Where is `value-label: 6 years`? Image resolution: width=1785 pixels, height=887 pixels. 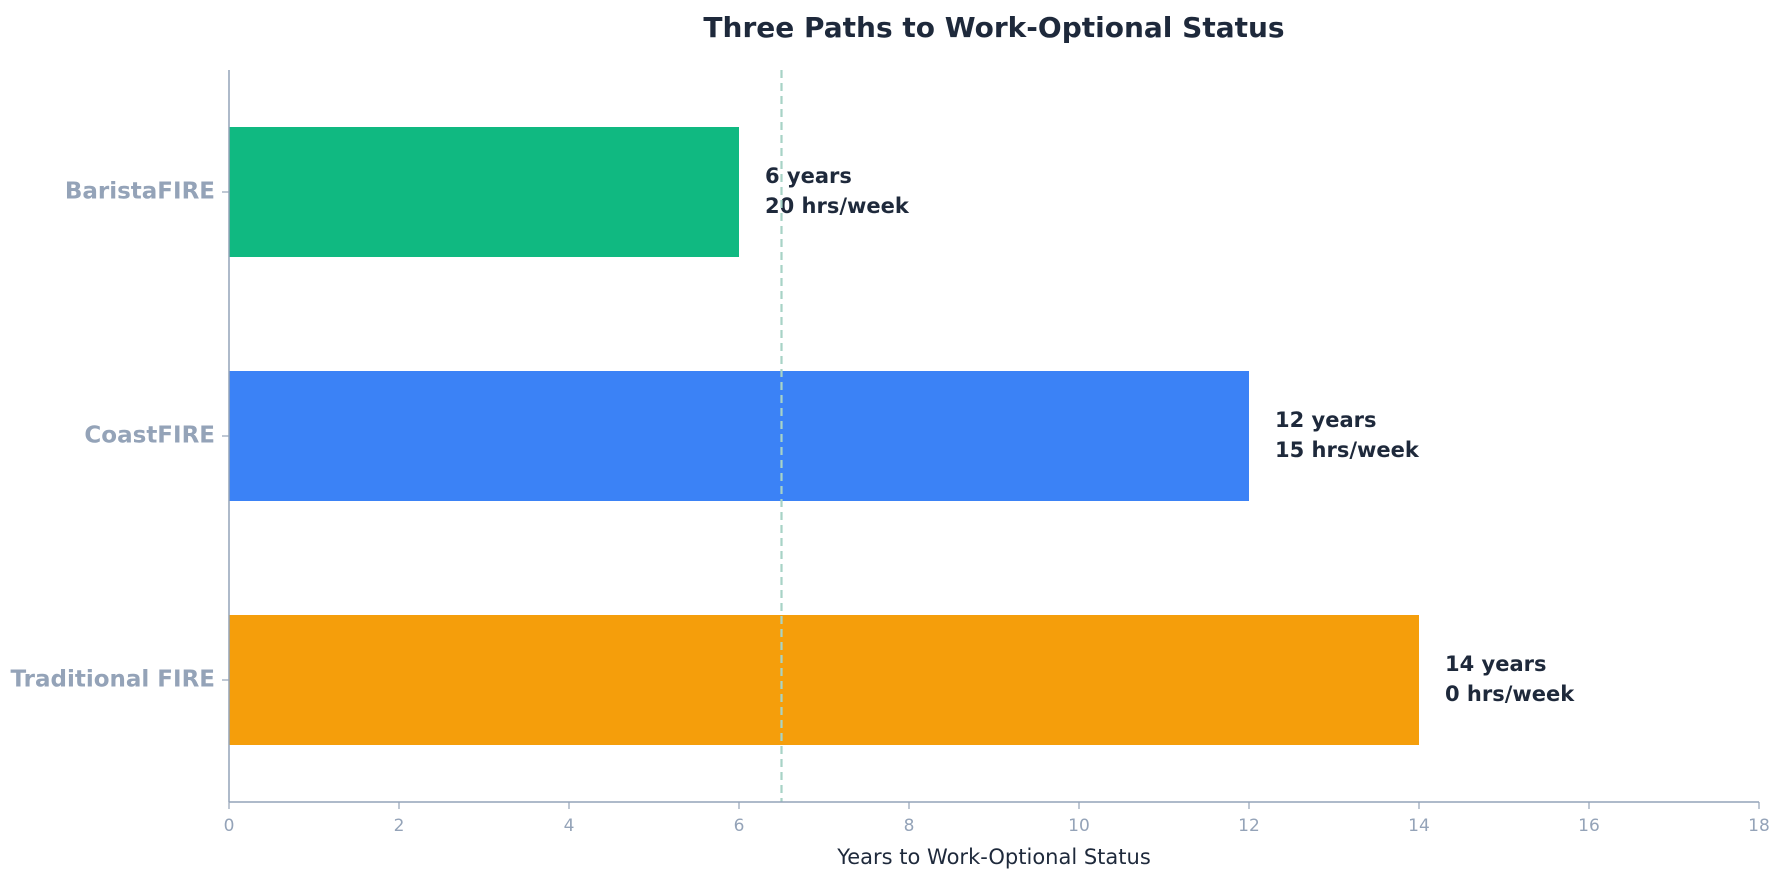
value-label: 6 years is located at coordinates (808, 176).